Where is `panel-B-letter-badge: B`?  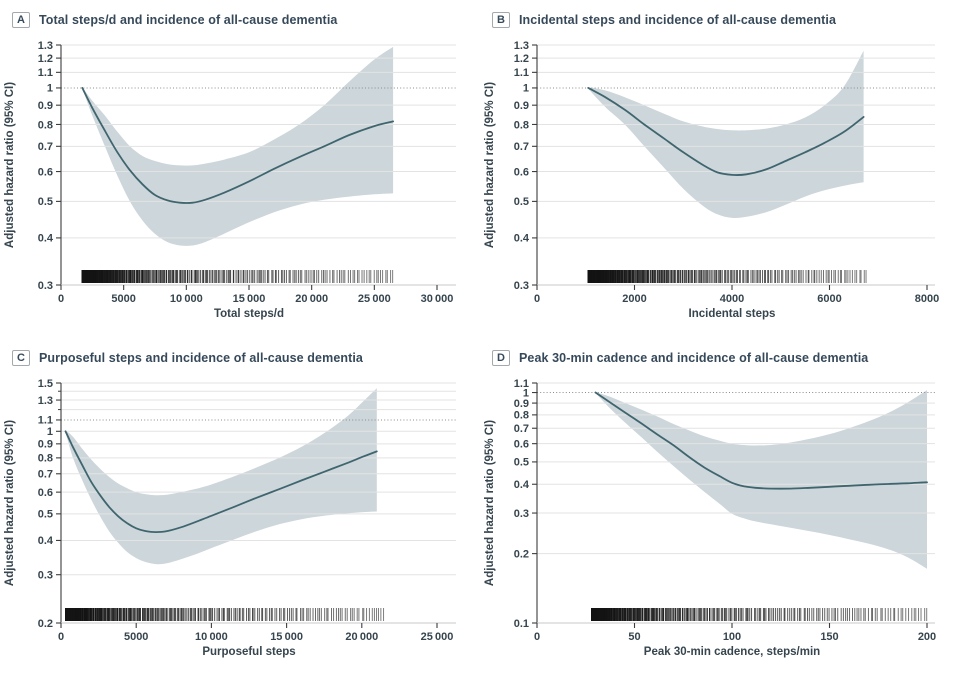 panel-B-letter-badge: B is located at coordinates (501, 19).